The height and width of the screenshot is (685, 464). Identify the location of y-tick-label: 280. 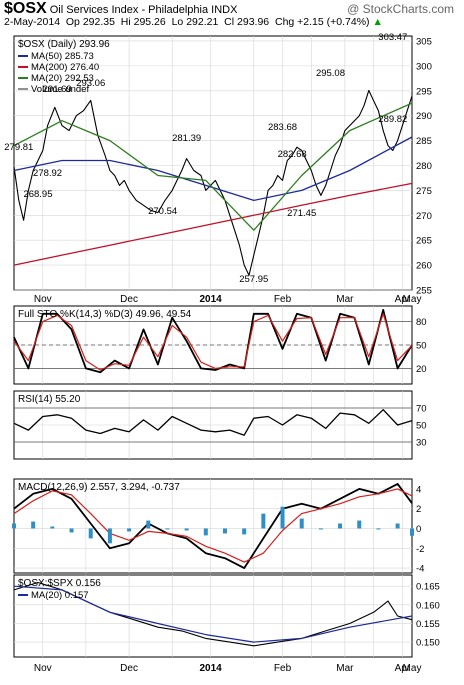
(424, 166).